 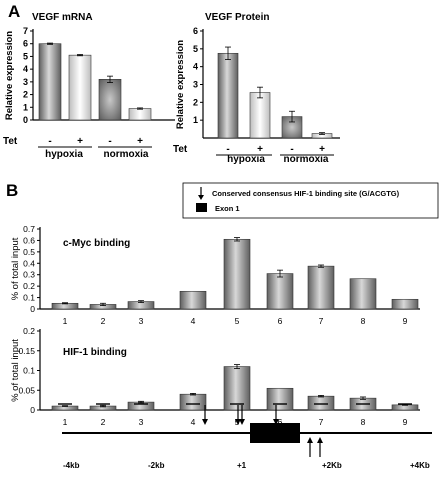 What do you see at coordinates (62, 17) in the screenshot?
I see `chart-title: VEGF mRNA` at bounding box center [62, 17].